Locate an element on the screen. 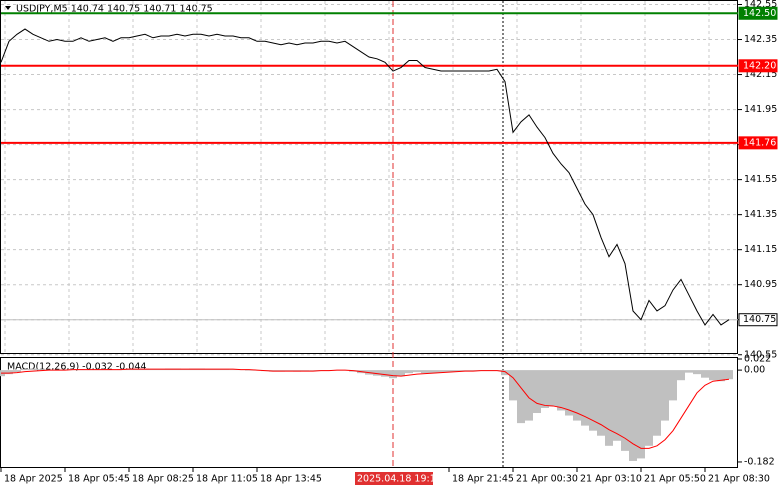  level-label: 142.20 is located at coordinates (759, 65).